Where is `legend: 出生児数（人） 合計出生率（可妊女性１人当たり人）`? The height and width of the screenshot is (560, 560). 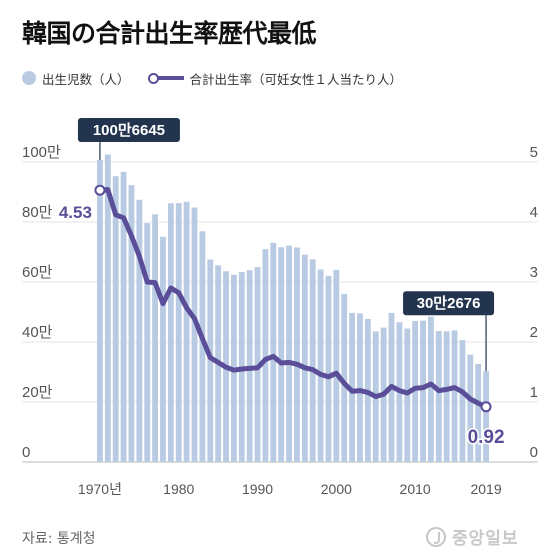
legend: 出生児数（人） 合計出生率（可妊女性１人当たり人） is located at coordinates (221, 78).